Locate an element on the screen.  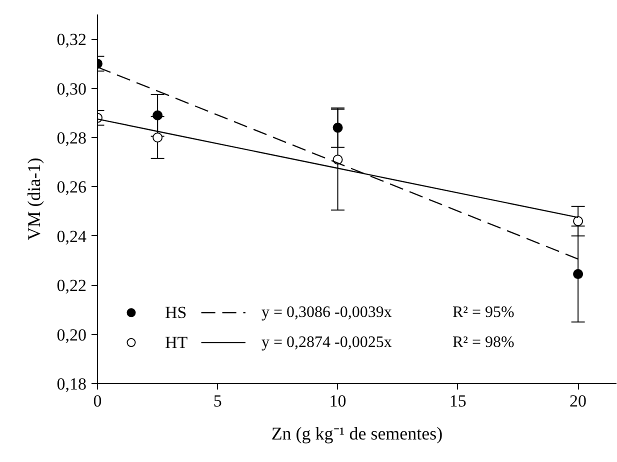
y-tick-label: 0,18 is located at coordinates (71, 384).